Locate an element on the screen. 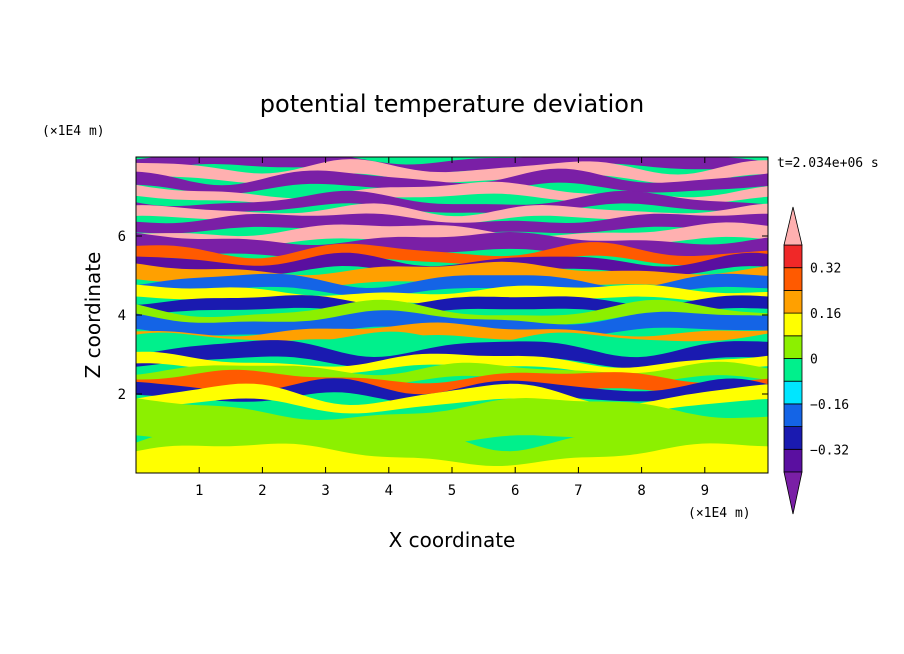 This screenshot has width=904, height=654. x-tick-label: 3 is located at coordinates (325, 491).